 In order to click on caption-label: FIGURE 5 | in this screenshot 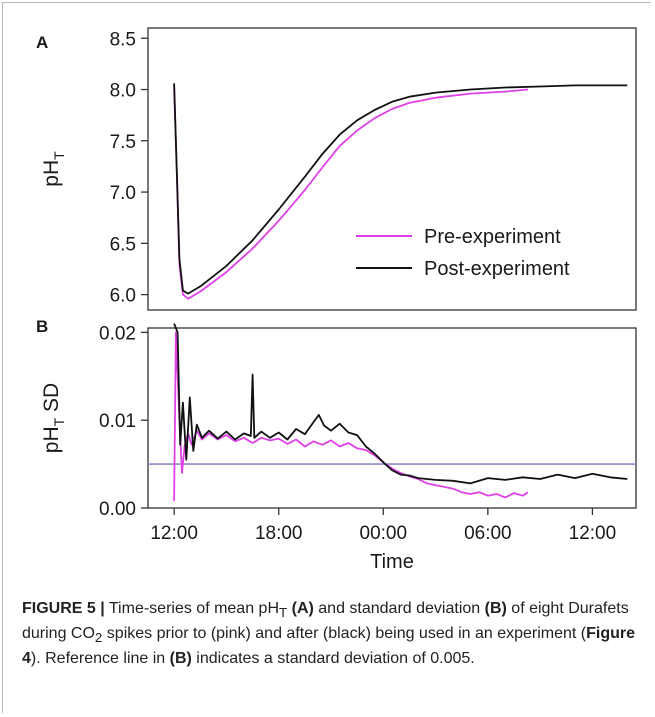, I will do `click(63, 608)`.